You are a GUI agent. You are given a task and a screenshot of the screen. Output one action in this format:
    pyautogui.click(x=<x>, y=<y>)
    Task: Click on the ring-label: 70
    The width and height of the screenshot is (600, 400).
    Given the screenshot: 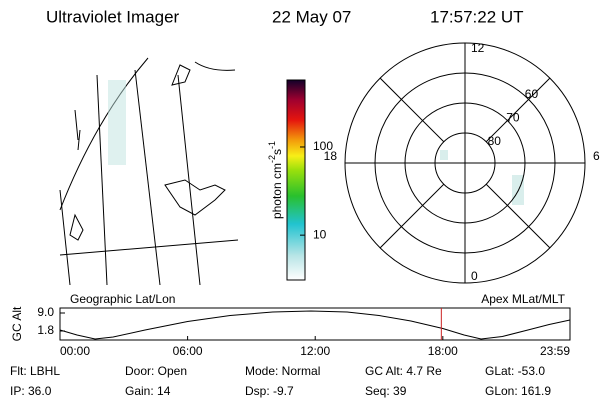 What is the action you would take?
    pyautogui.click(x=513, y=117)
    